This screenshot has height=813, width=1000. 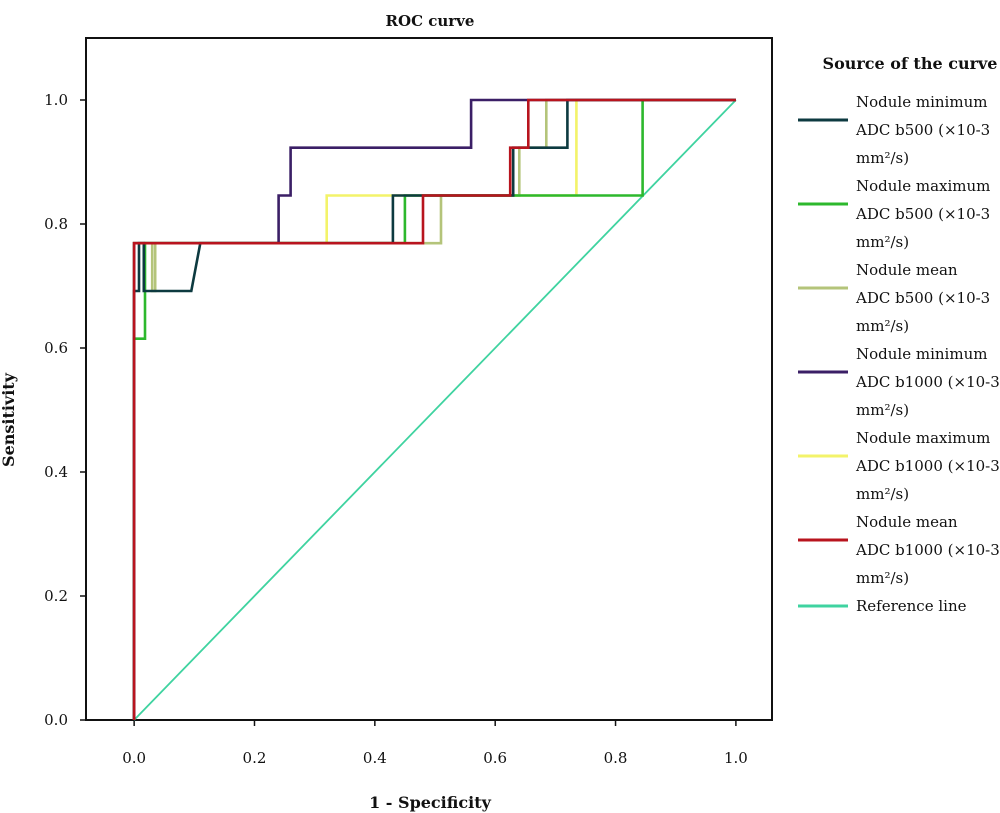 I want to click on legend-label-4-1: ADC b1000 (×10-3, so click(x=927, y=466).